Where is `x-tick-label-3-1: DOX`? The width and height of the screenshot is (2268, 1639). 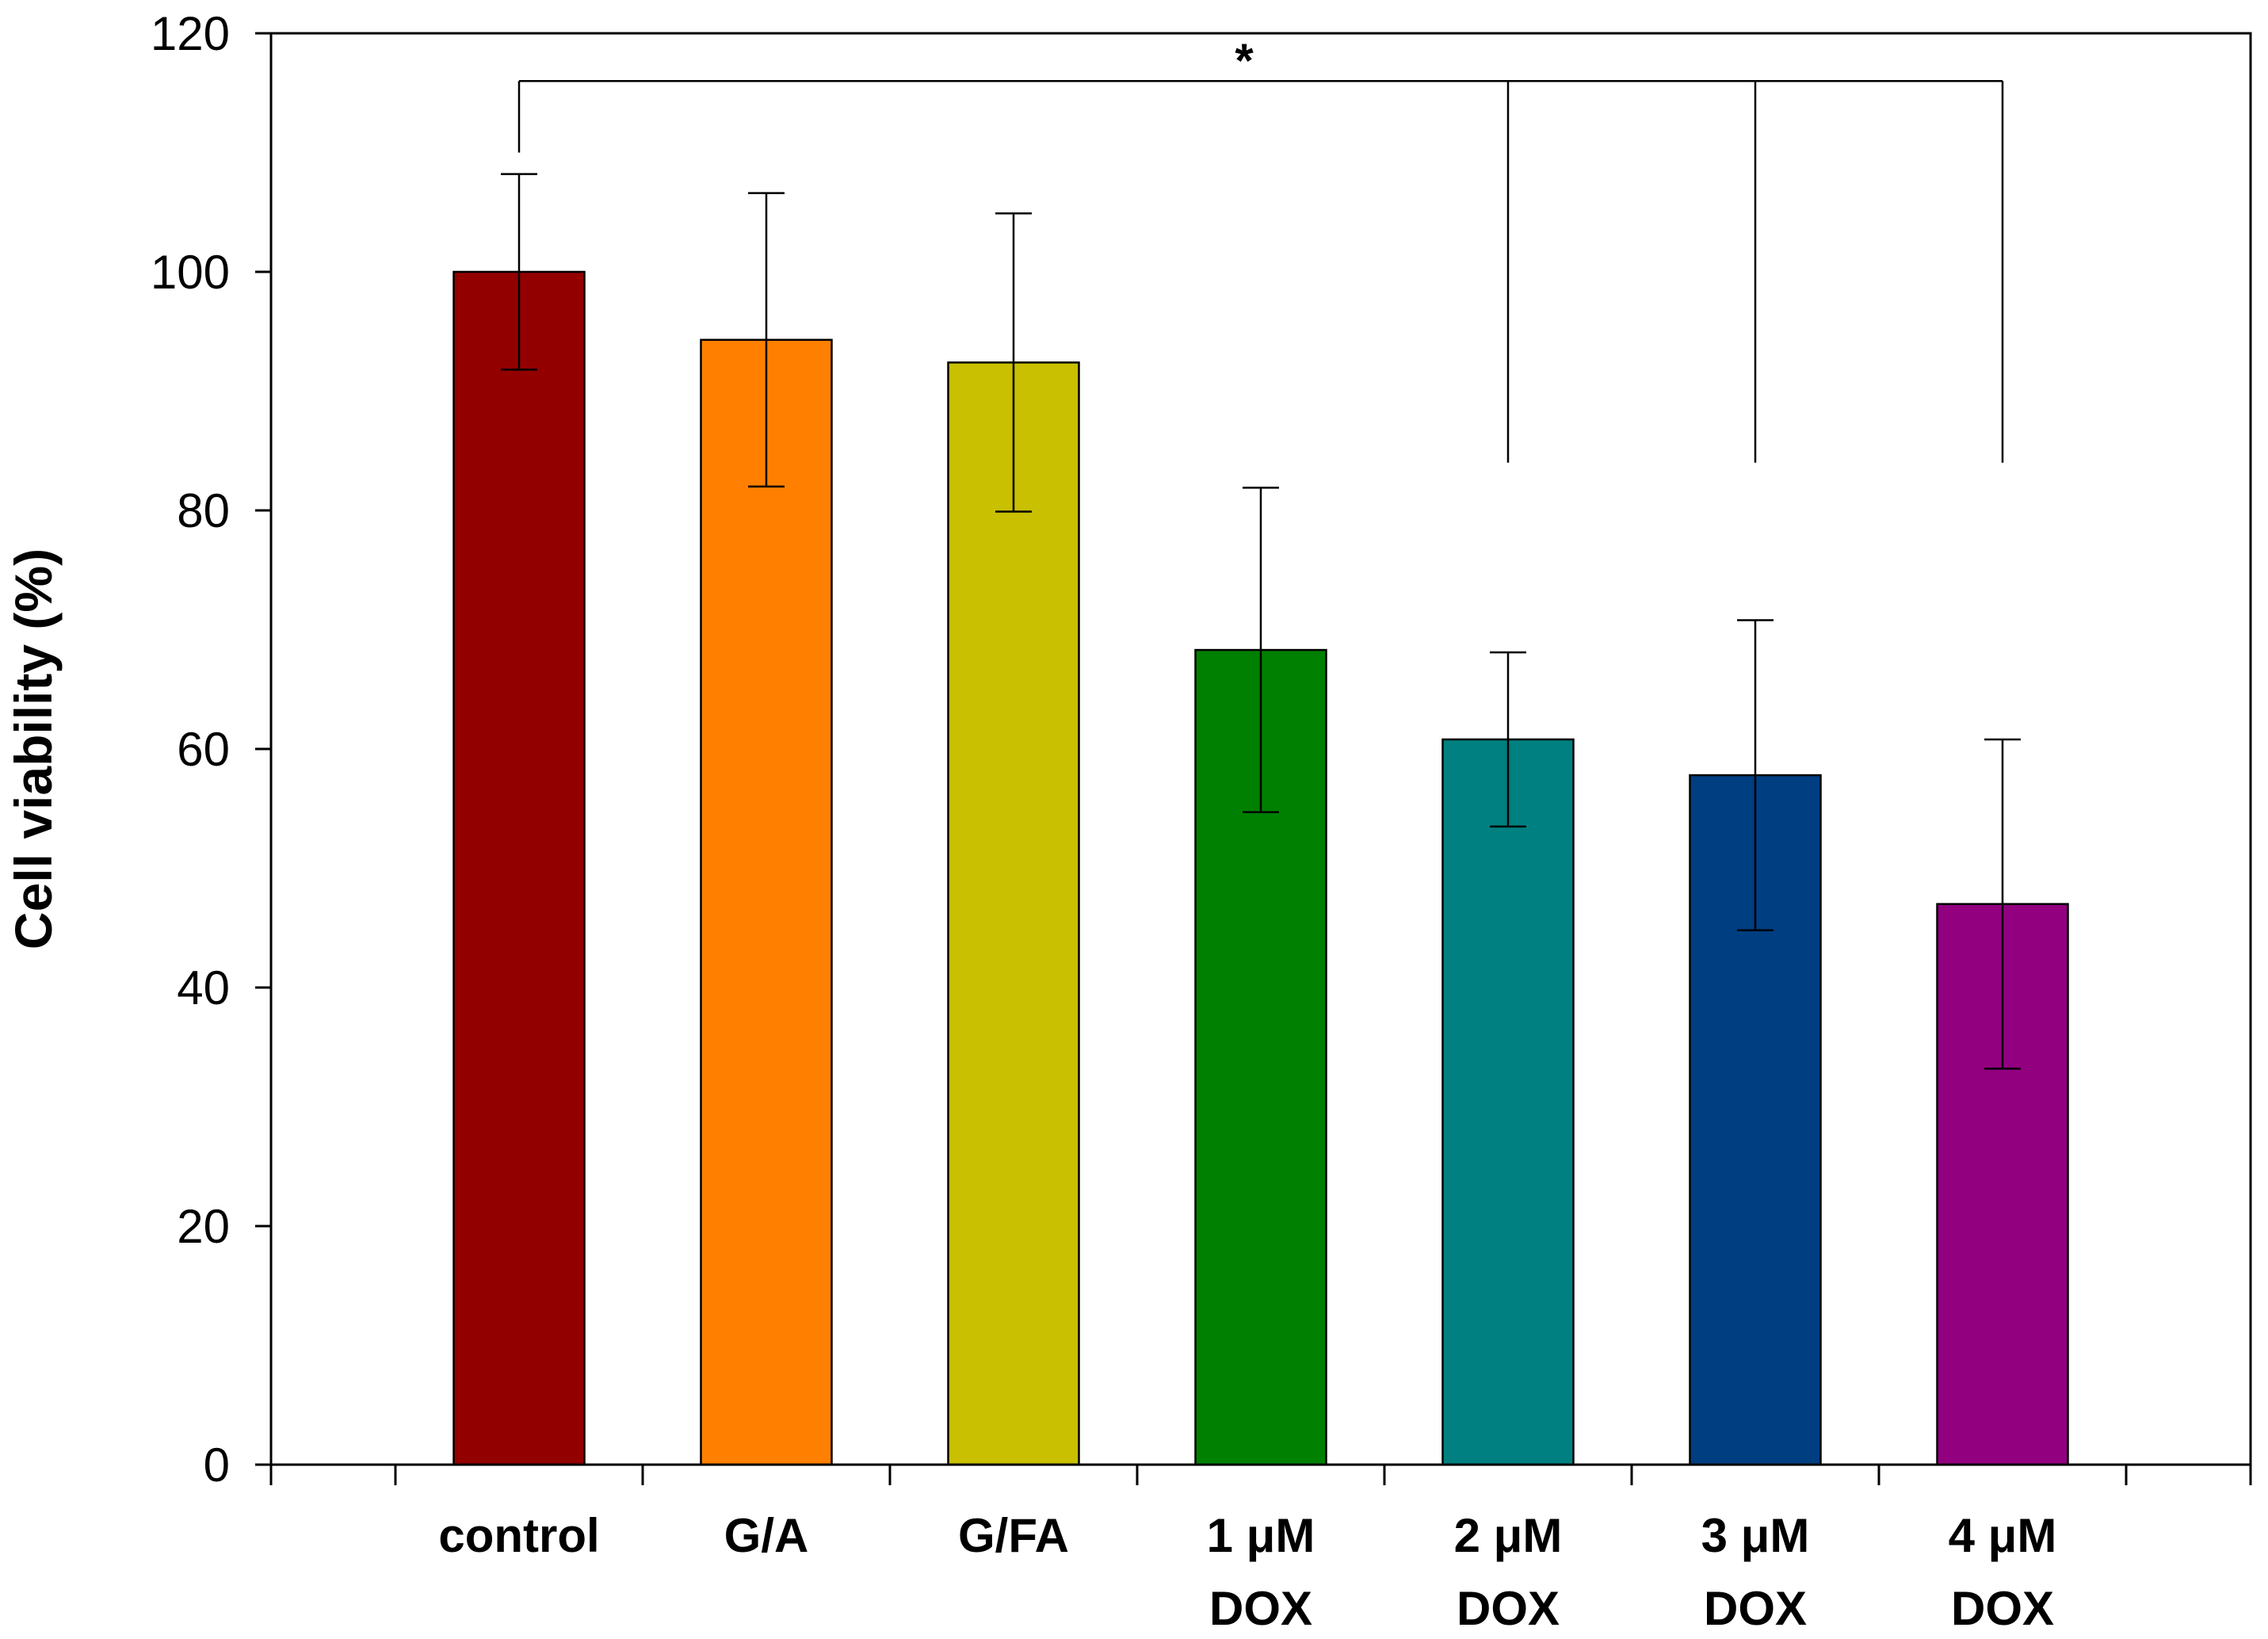
x-tick-label-3-1: DOX is located at coordinates (1260, 1608).